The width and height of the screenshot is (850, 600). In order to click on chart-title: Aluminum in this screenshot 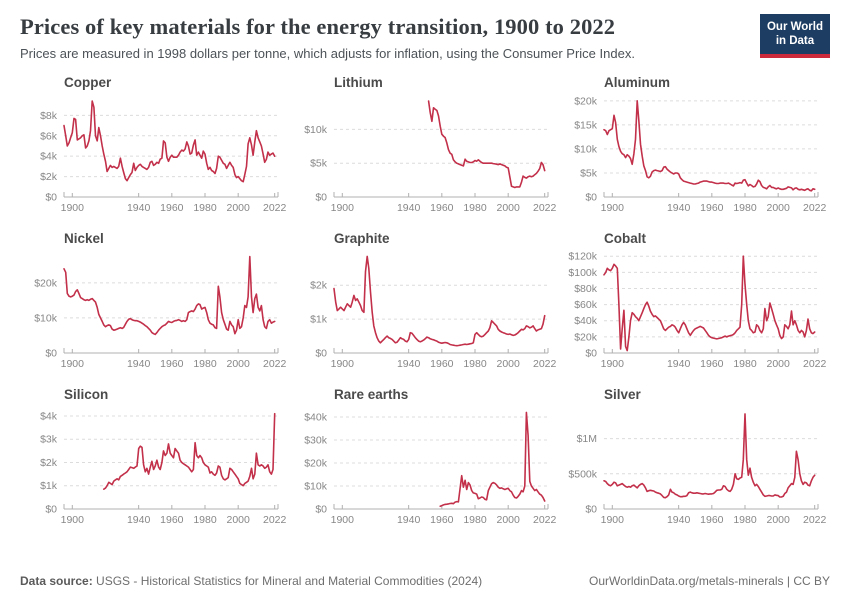, I will do `click(637, 82)`.